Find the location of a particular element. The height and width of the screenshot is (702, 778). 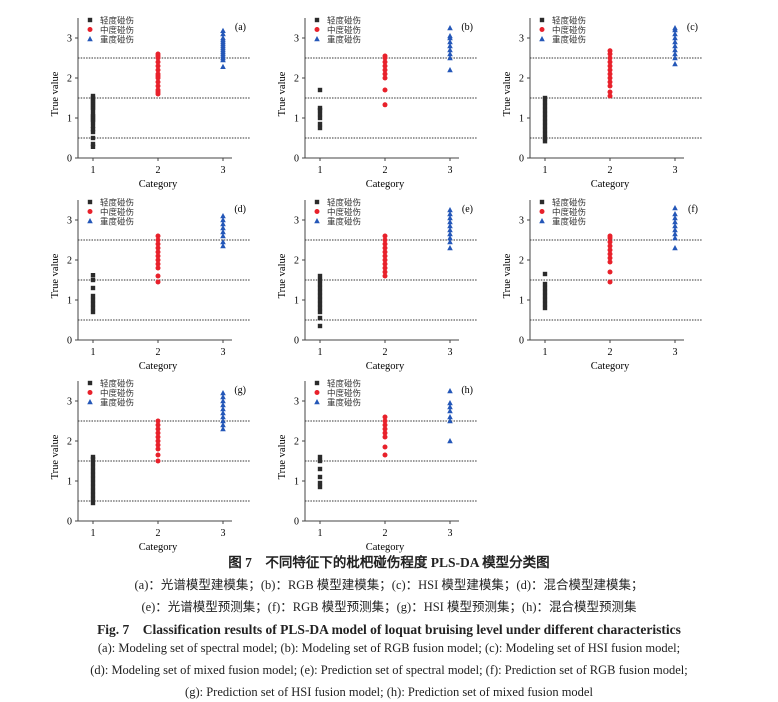

y-tick-label: 2 is located at coordinates (296, 261).